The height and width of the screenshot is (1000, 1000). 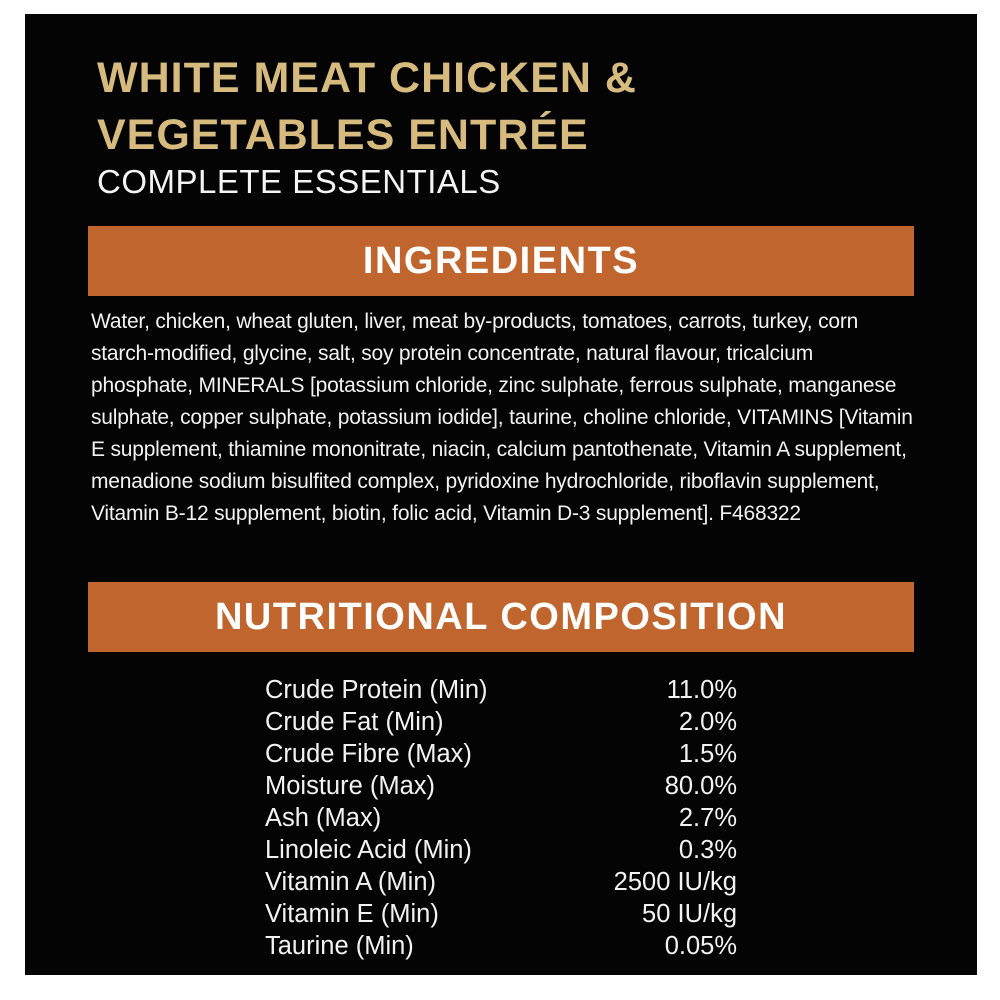 What do you see at coordinates (501, 882) in the screenshot?
I see `nutrition-row: Vitamin A (Min) 2500 IU/kg` at bounding box center [501, 882].